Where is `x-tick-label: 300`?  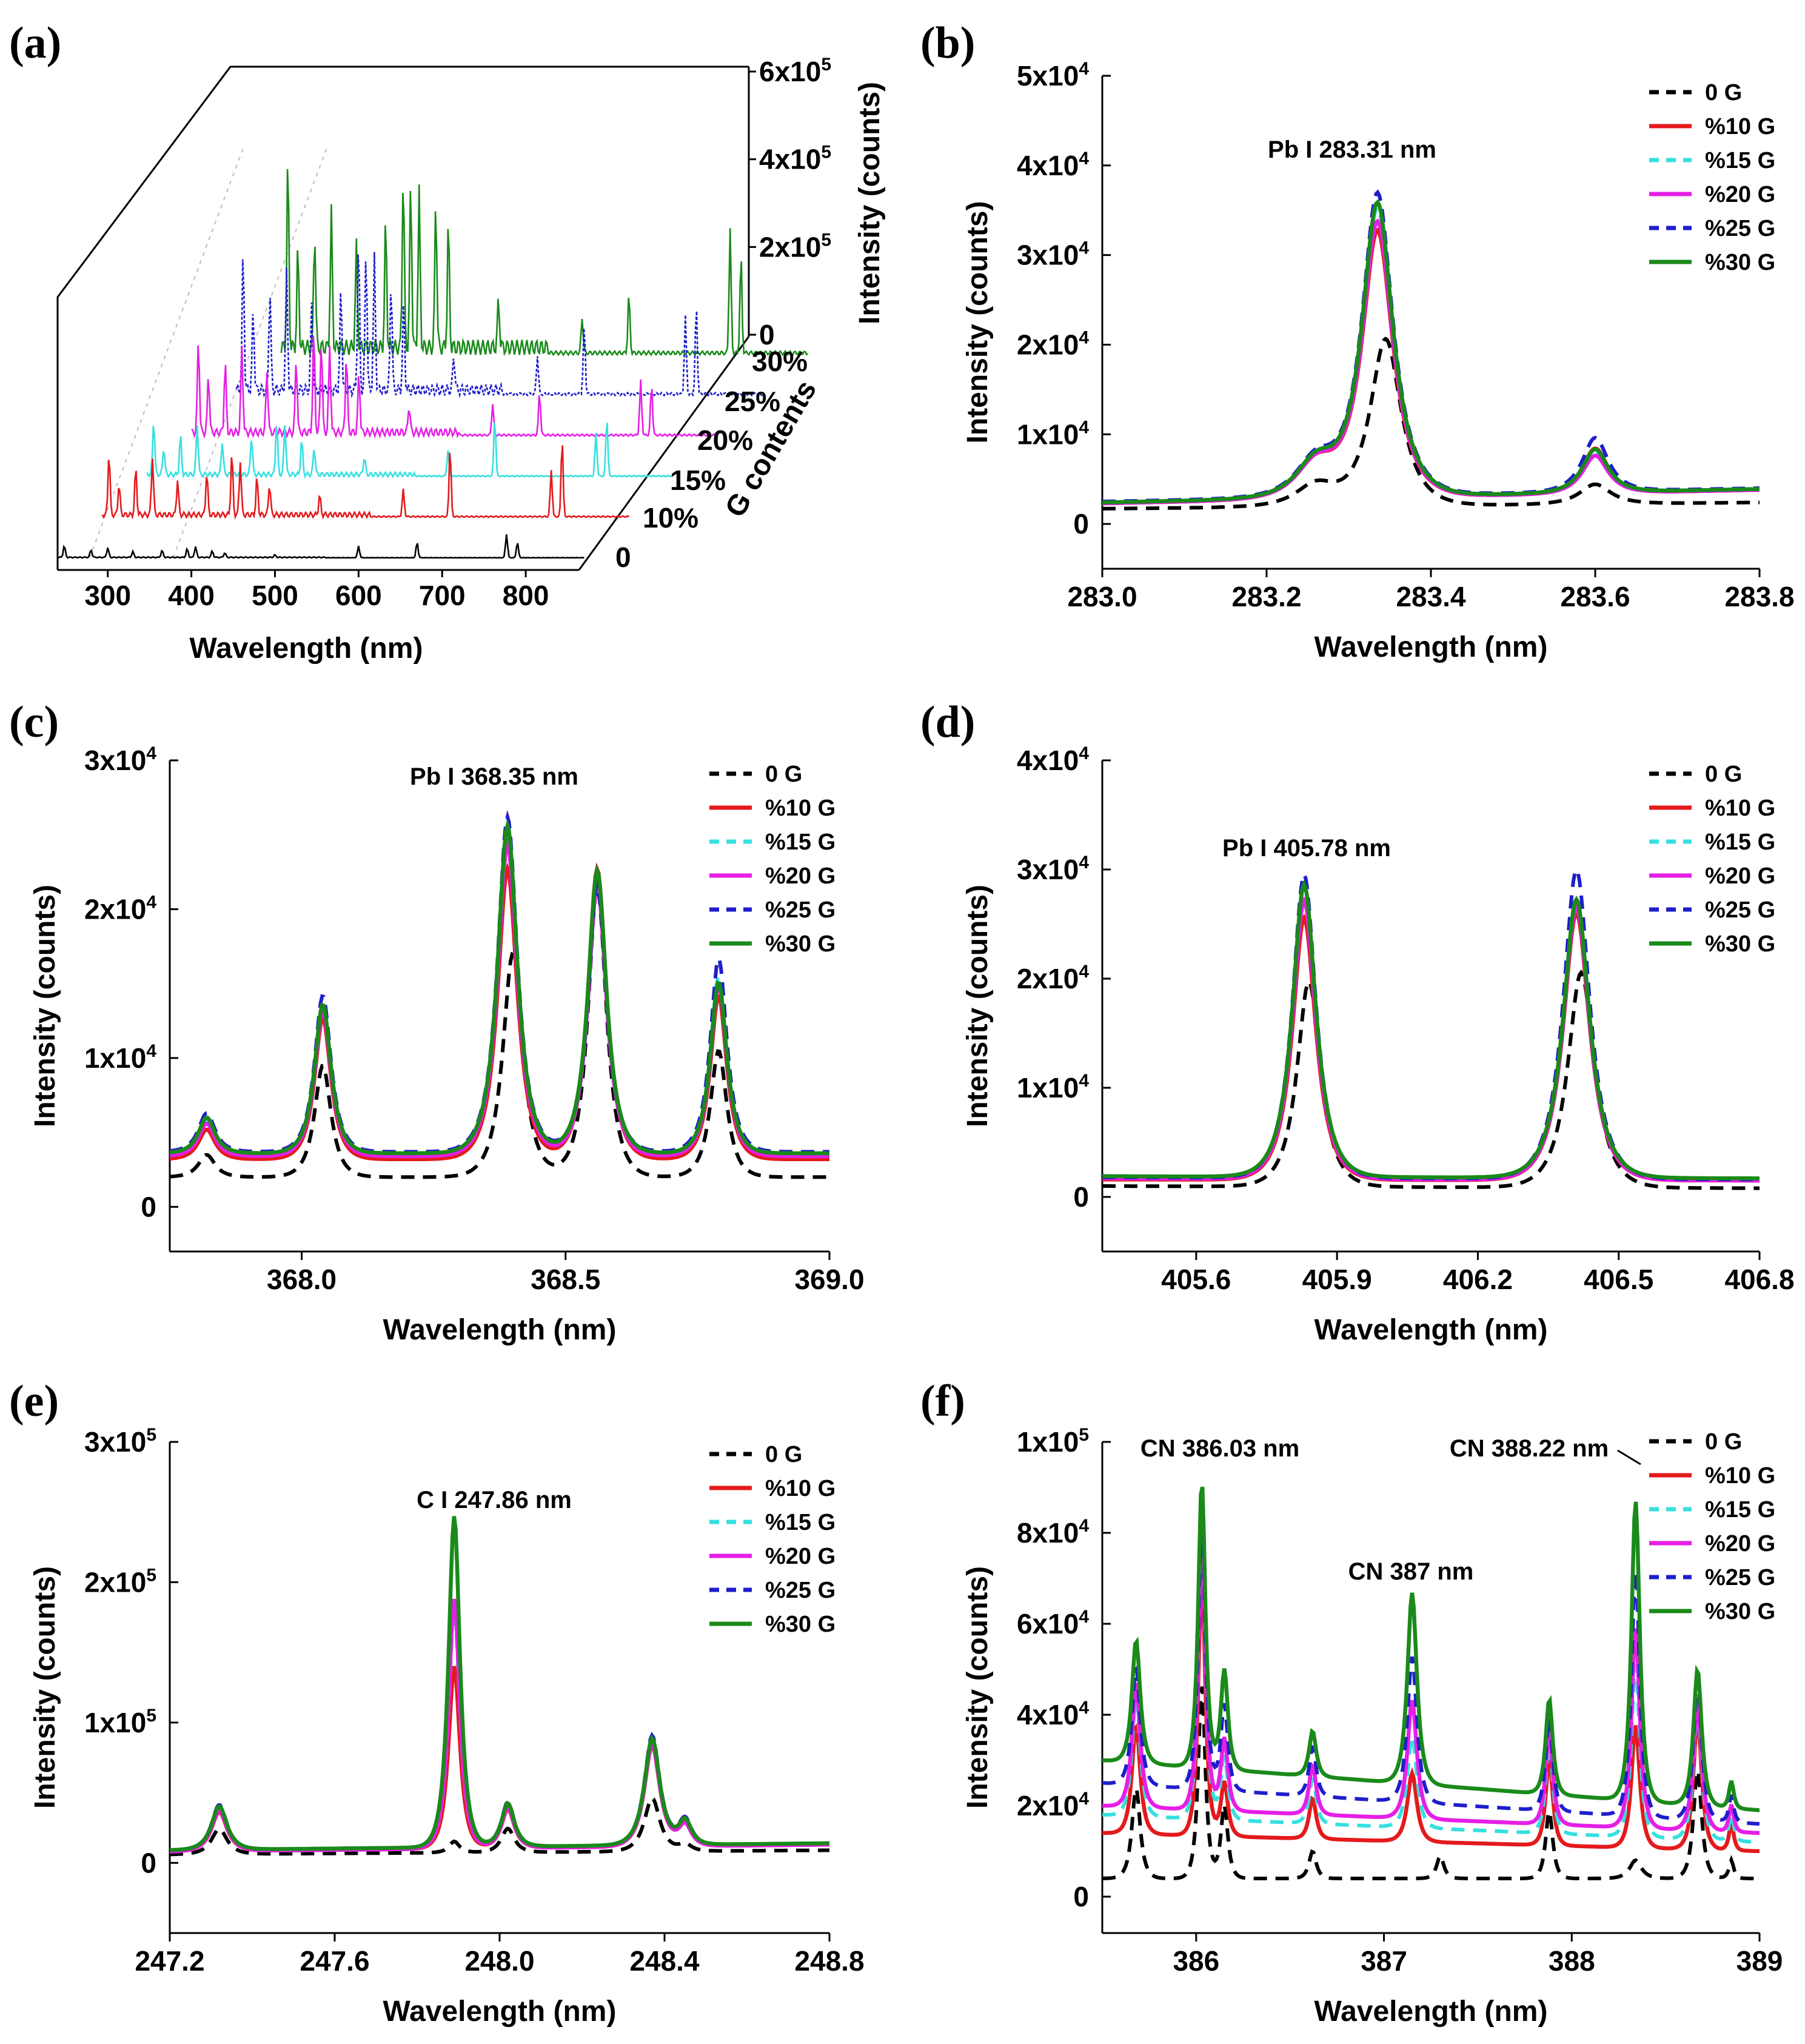
x-tick-label: 300 is located at coordinates (107, 596).